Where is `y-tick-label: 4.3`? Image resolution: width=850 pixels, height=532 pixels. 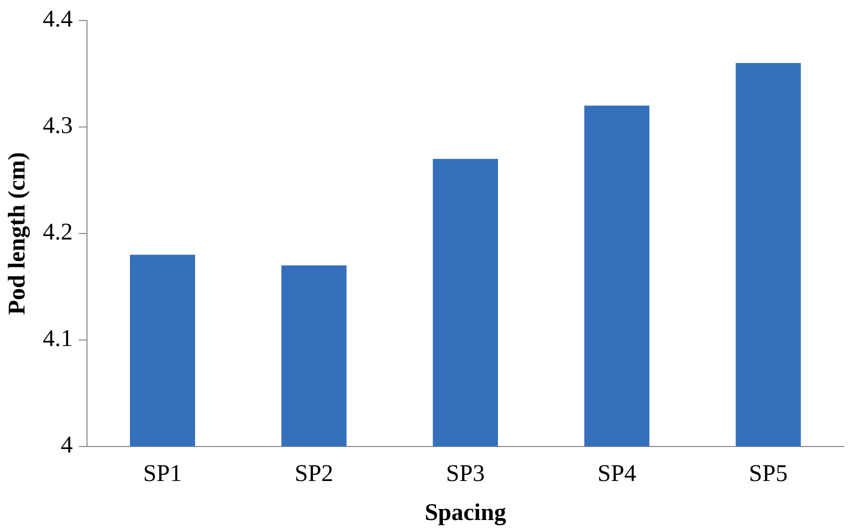
y-tick-label: 4.3 is located at coordinates (57, 126).